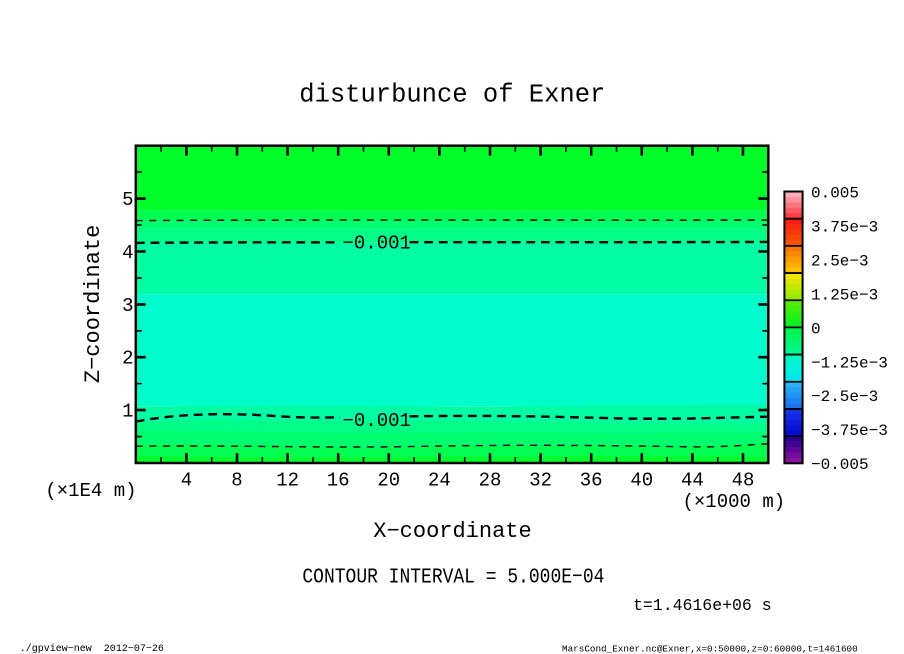 The image size is (904, 654). What do you see at coordinates (734, 502) in the screenshot?
I see `svg-text: (×1000 m)` at bounding box center [734, 502].